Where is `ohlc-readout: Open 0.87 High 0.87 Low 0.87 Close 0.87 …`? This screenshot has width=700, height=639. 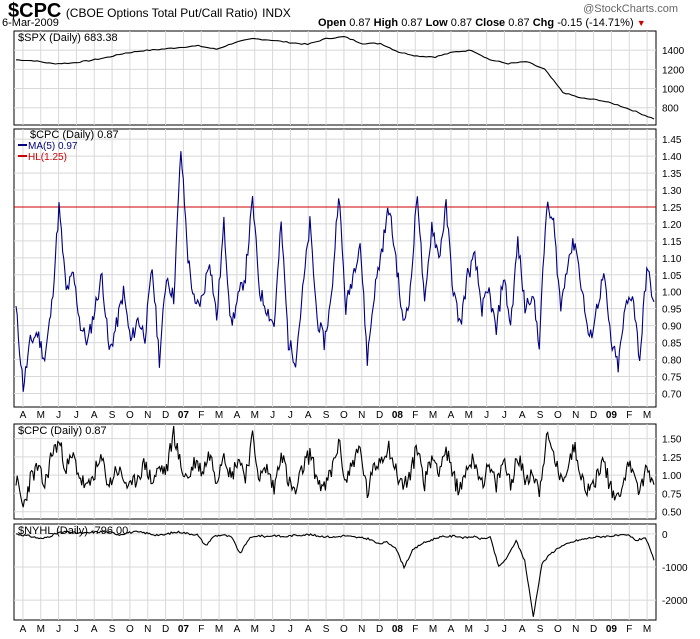
ohlc-readout: Open 0.87 High 0.87 Low 0.87 Close 0.87 … is located at coordinates (482, 23).